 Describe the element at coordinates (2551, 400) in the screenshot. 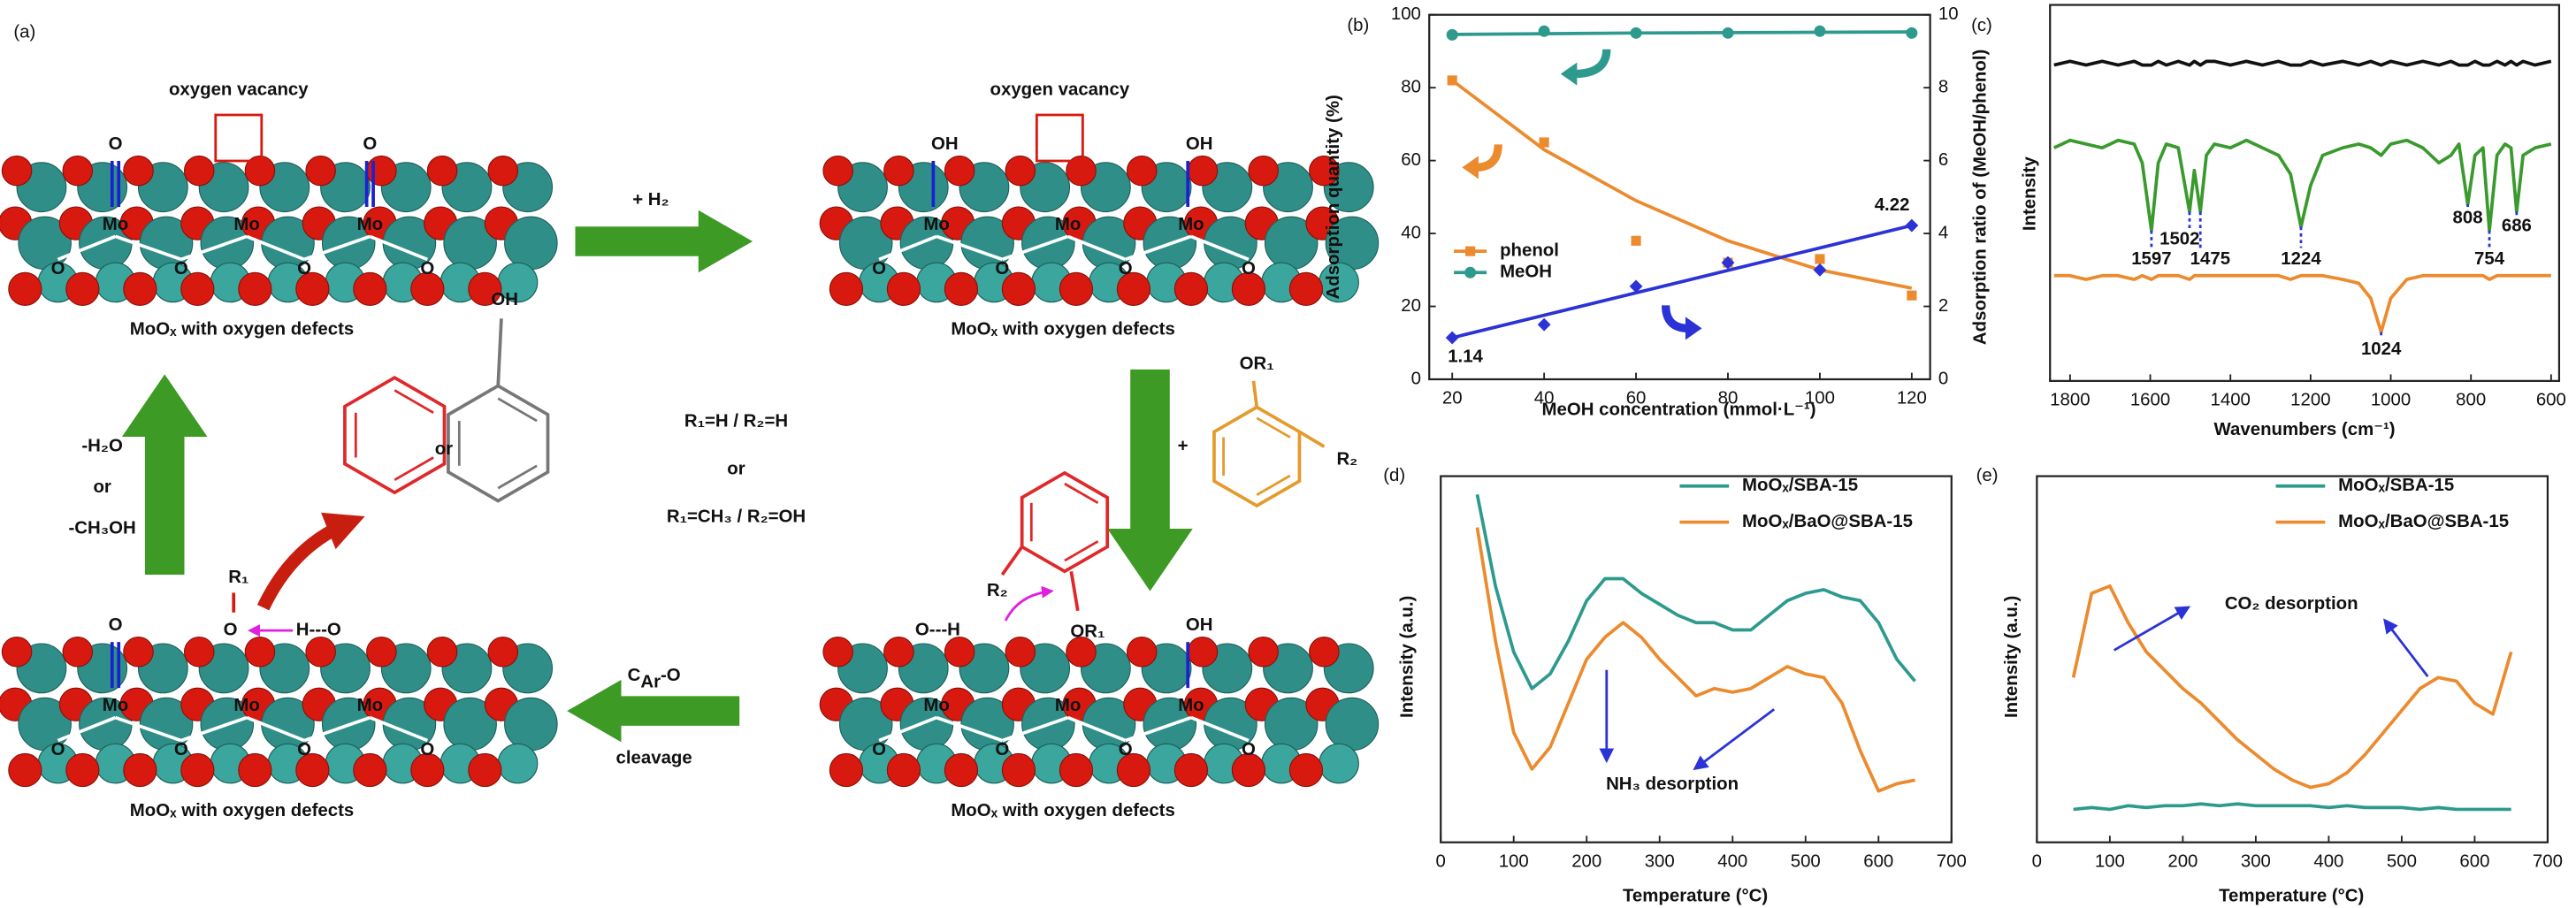

I see `x-tick-label: 600` at that location.